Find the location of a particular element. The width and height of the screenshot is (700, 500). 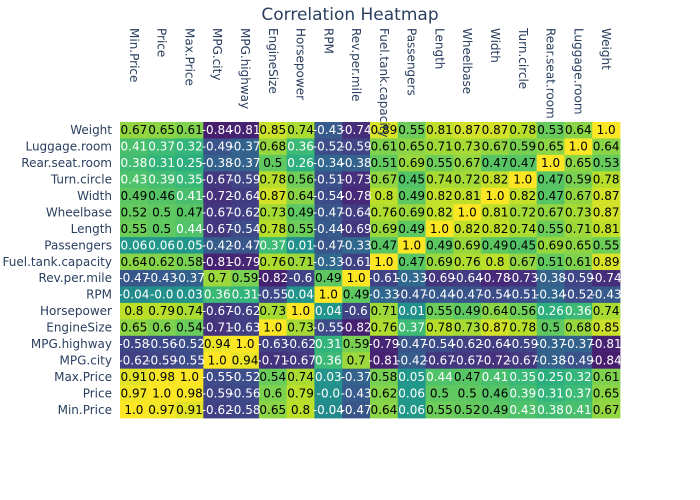

x-tick-label: Price is located at coordinates (162, 42).